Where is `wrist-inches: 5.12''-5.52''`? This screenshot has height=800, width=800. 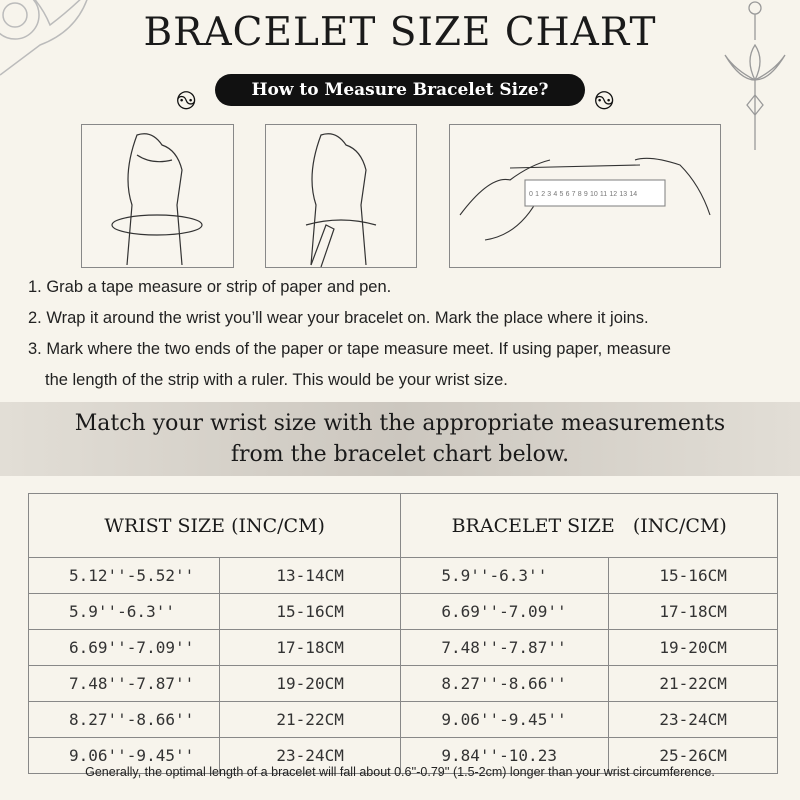 wrist-inches: 5.12''-5.52'' is located at coordinates (124, 575).